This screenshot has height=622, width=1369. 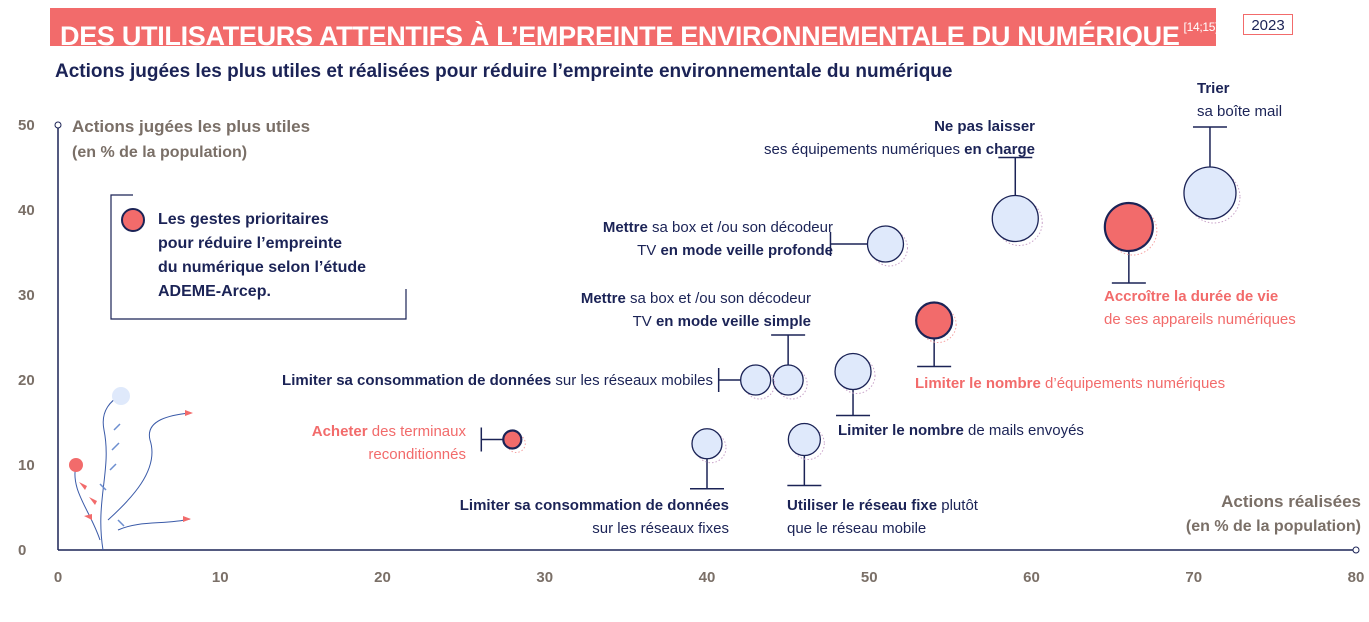 I want to click on point-label-line: ses équipements numériques en charge, so click(x=899, y=149).